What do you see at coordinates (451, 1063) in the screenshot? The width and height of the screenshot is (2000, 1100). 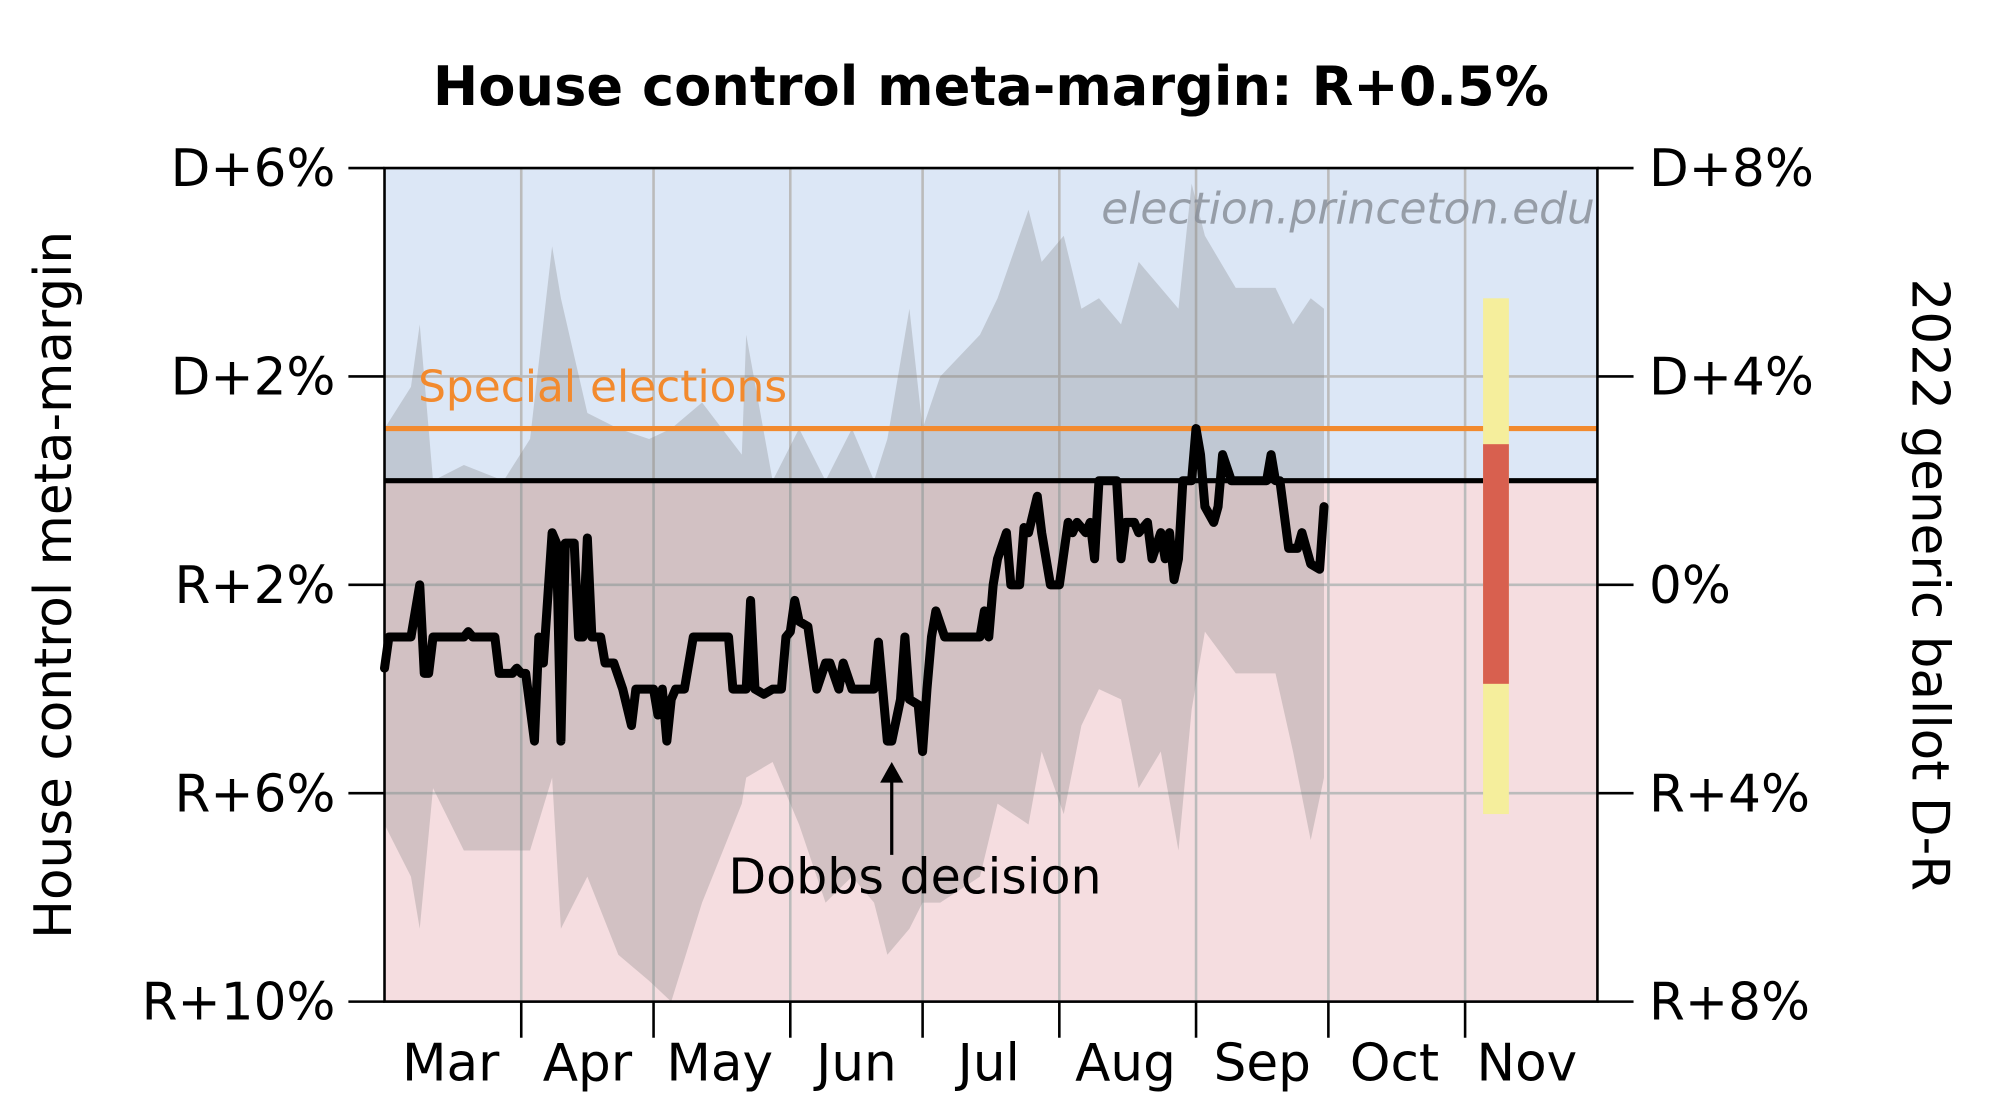 I see `x-tick-label: Mar` at bounding box center [451, 1063].